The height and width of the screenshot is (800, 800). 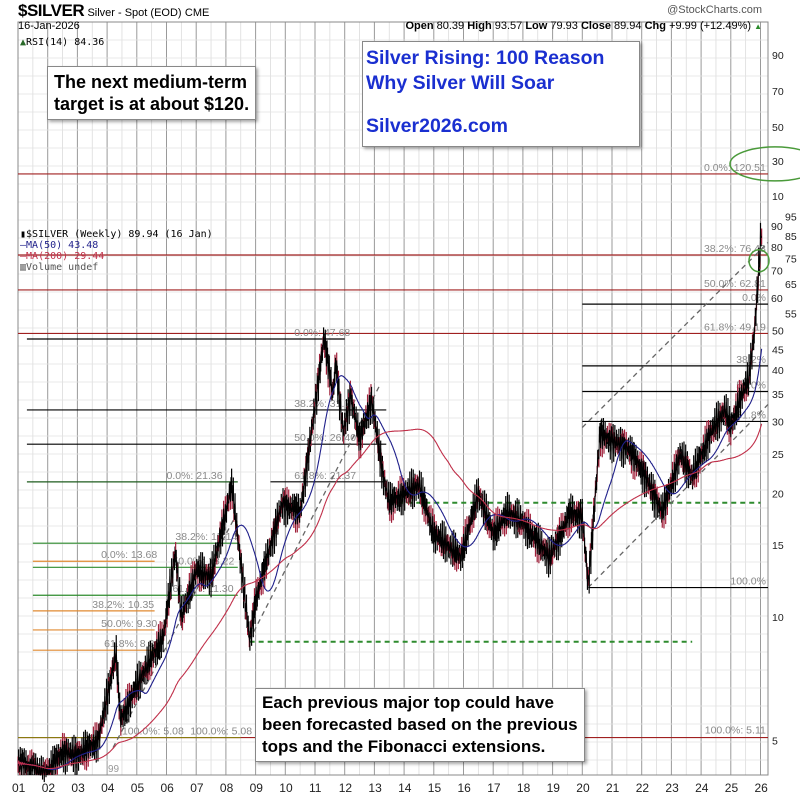 I want to click on fib-level-label: 100.0%: 5.11, so click(x=735, y=731).